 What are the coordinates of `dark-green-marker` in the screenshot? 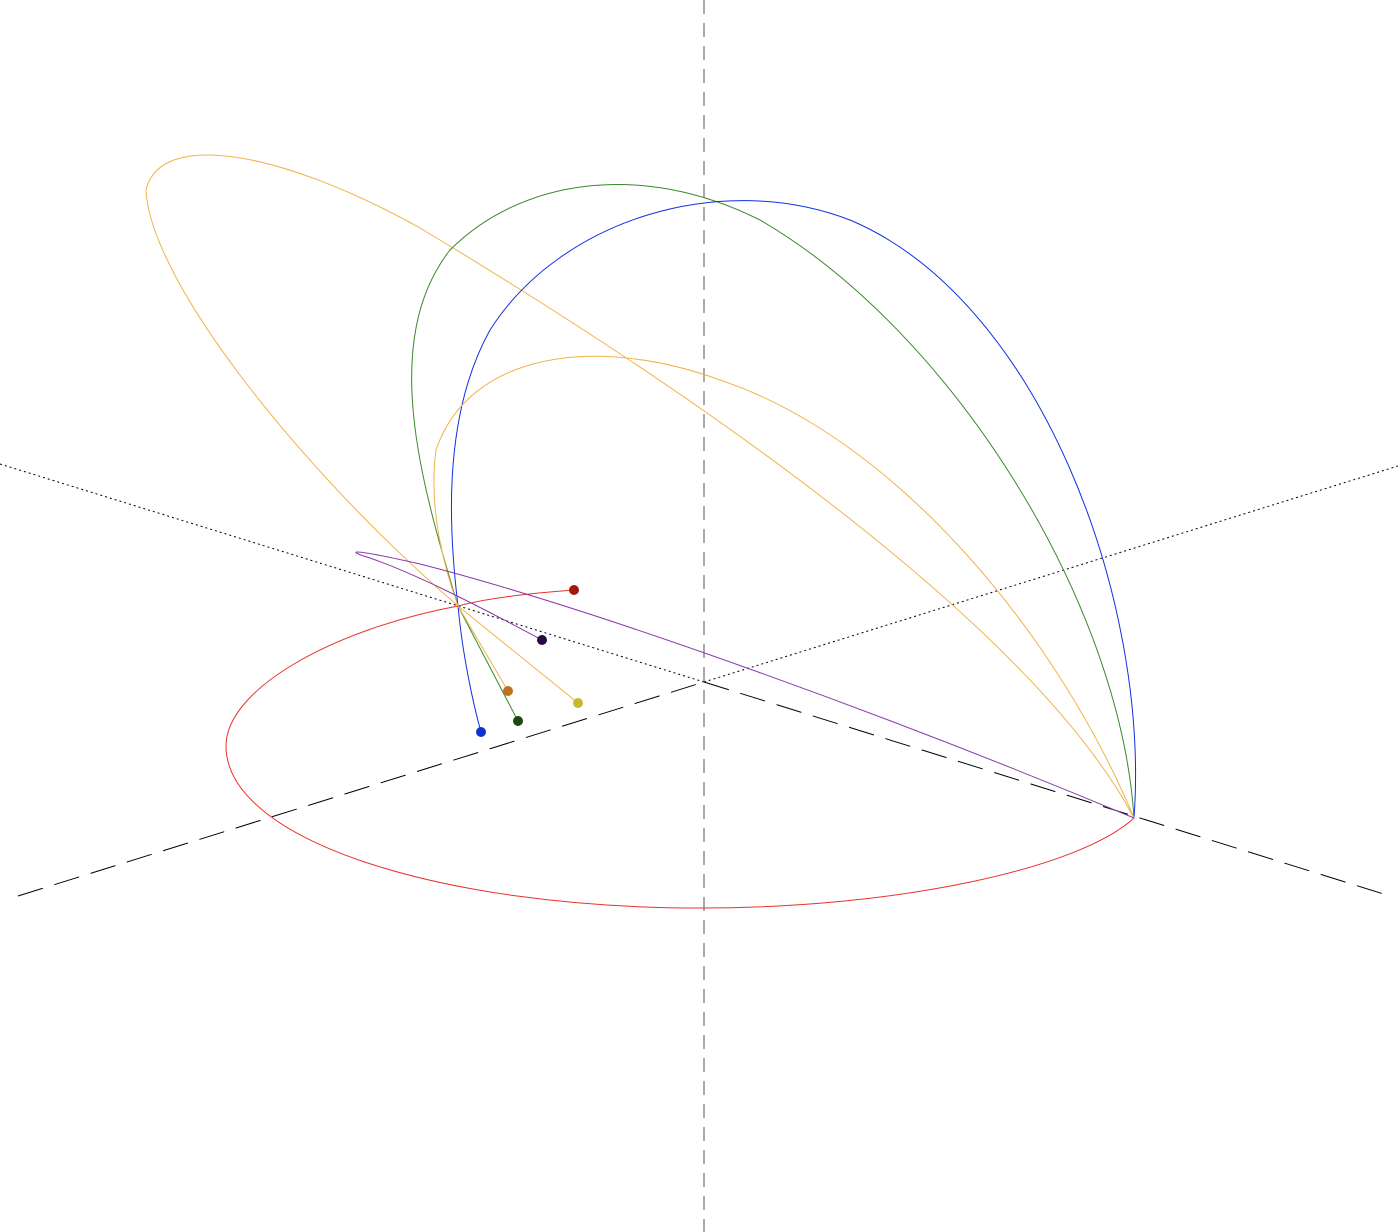 It's located at (518, 721).